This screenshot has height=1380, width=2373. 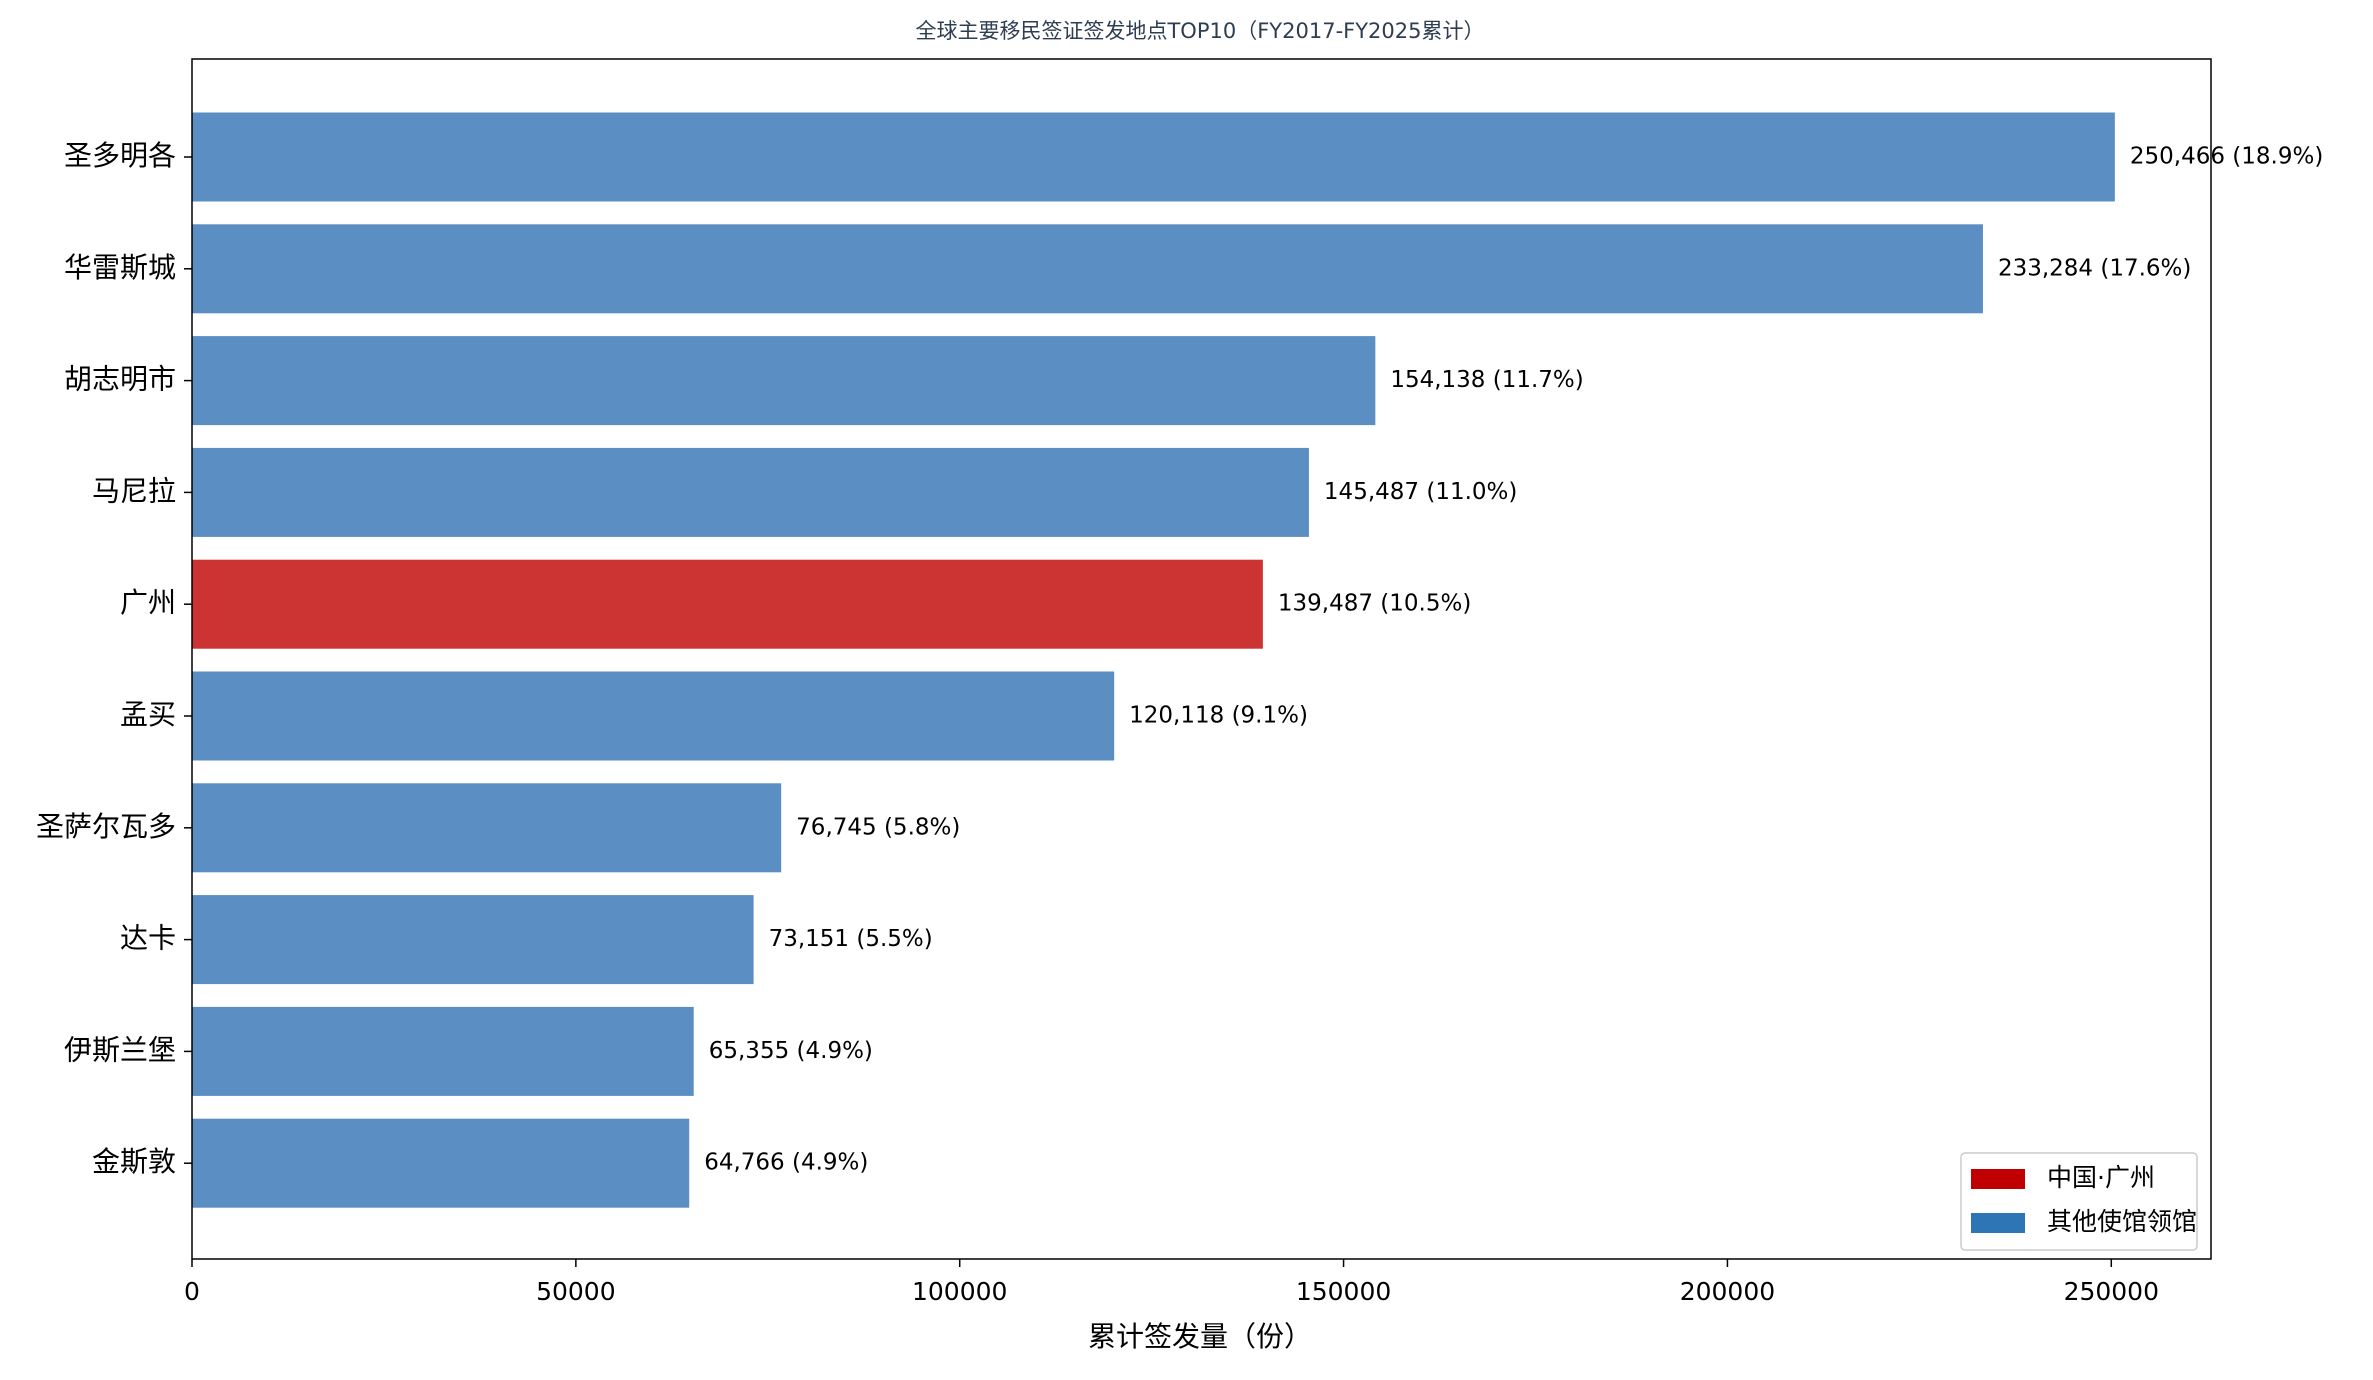 I want to click on x-tick-label: 200000, so click(x=1727, y=1291).